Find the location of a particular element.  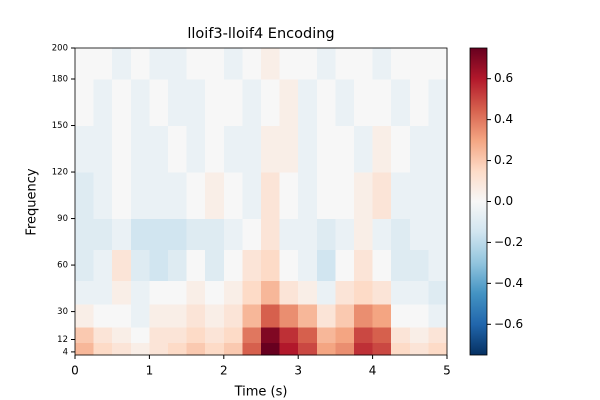

y-tick-label: 180 is located at coordinates (60, 80).